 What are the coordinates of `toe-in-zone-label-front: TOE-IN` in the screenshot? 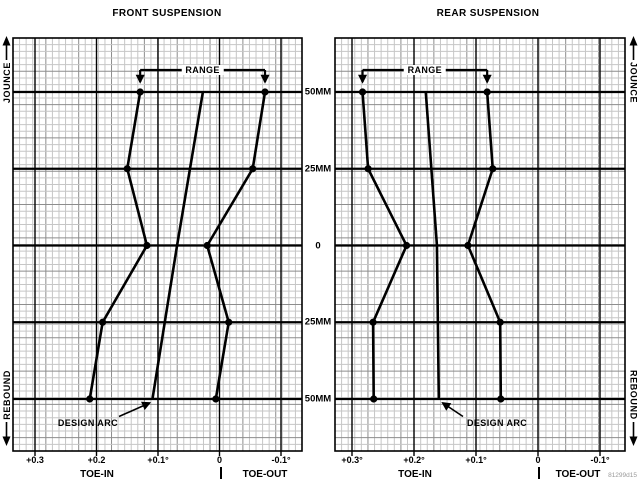 It's located at (97, 474).